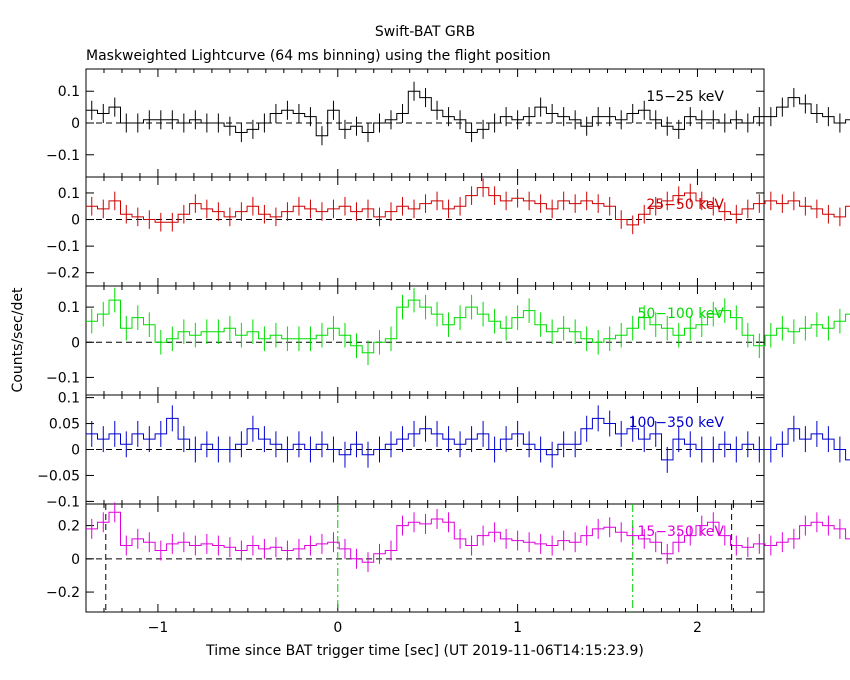 The height and width of the screenshot is (680, 850). I want to click on y-tick-label: 0.05, so click(64, 425).